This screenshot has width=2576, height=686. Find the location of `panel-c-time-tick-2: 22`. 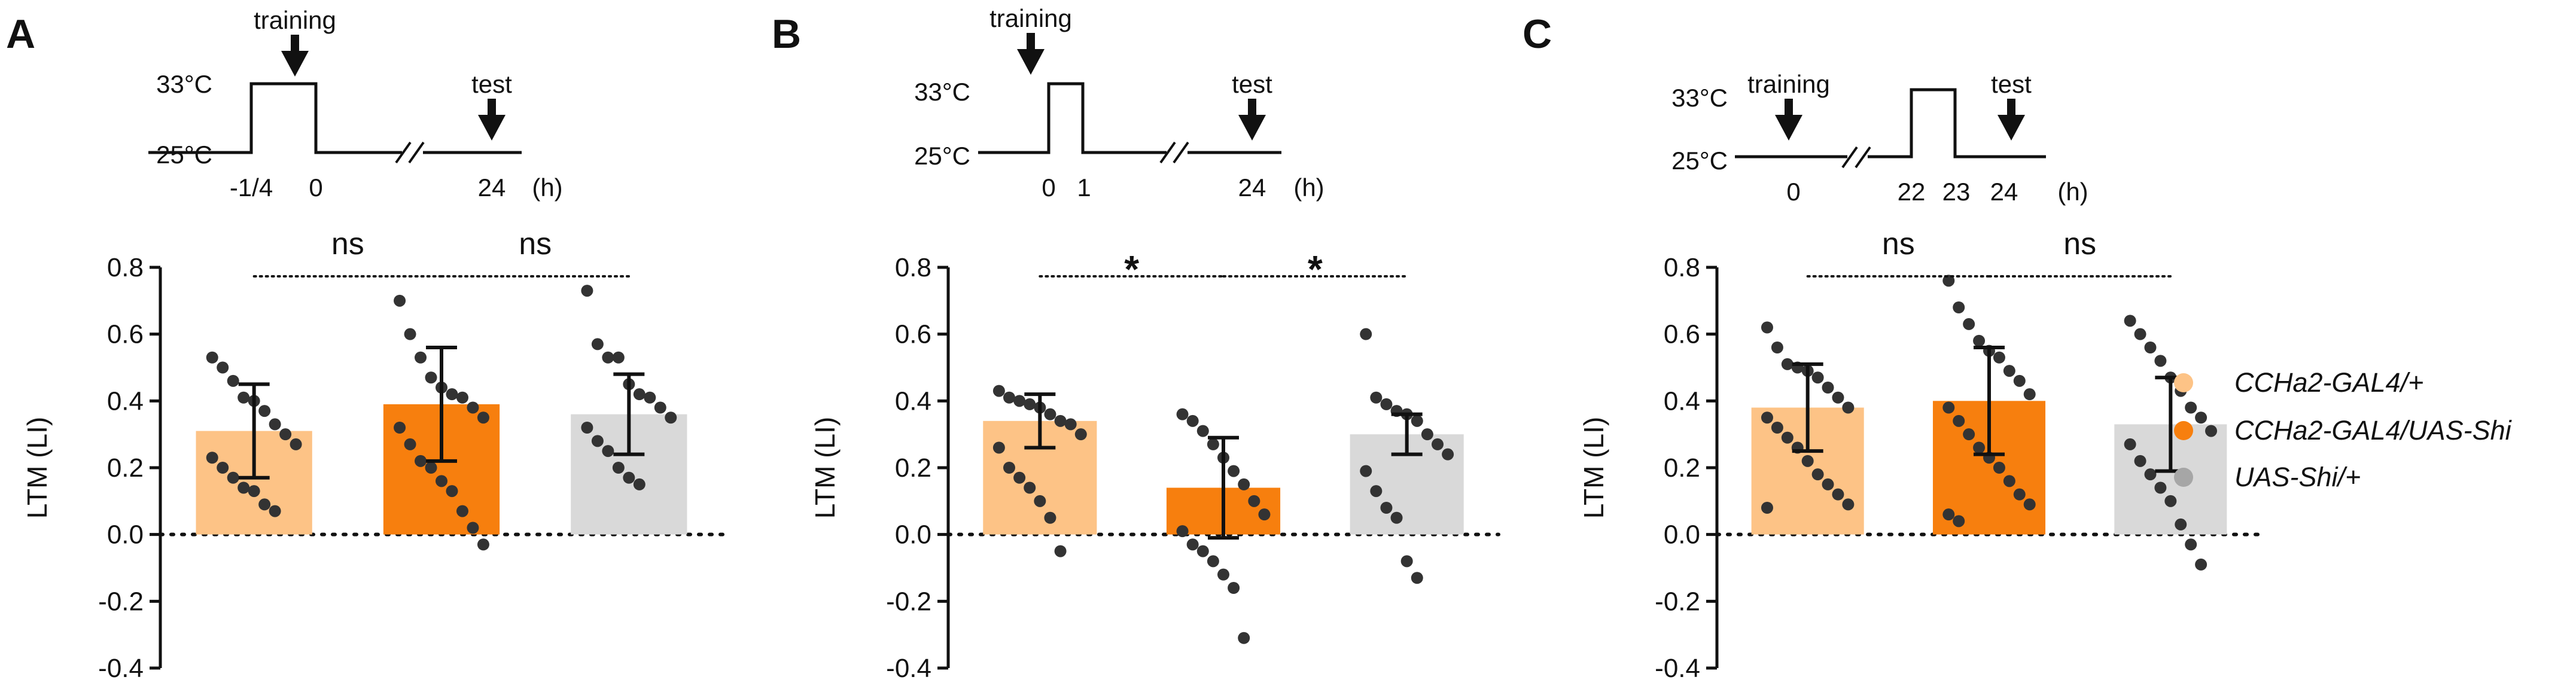

panel-c-time-tick-2: 22 is located at coordinates (1912, 192).